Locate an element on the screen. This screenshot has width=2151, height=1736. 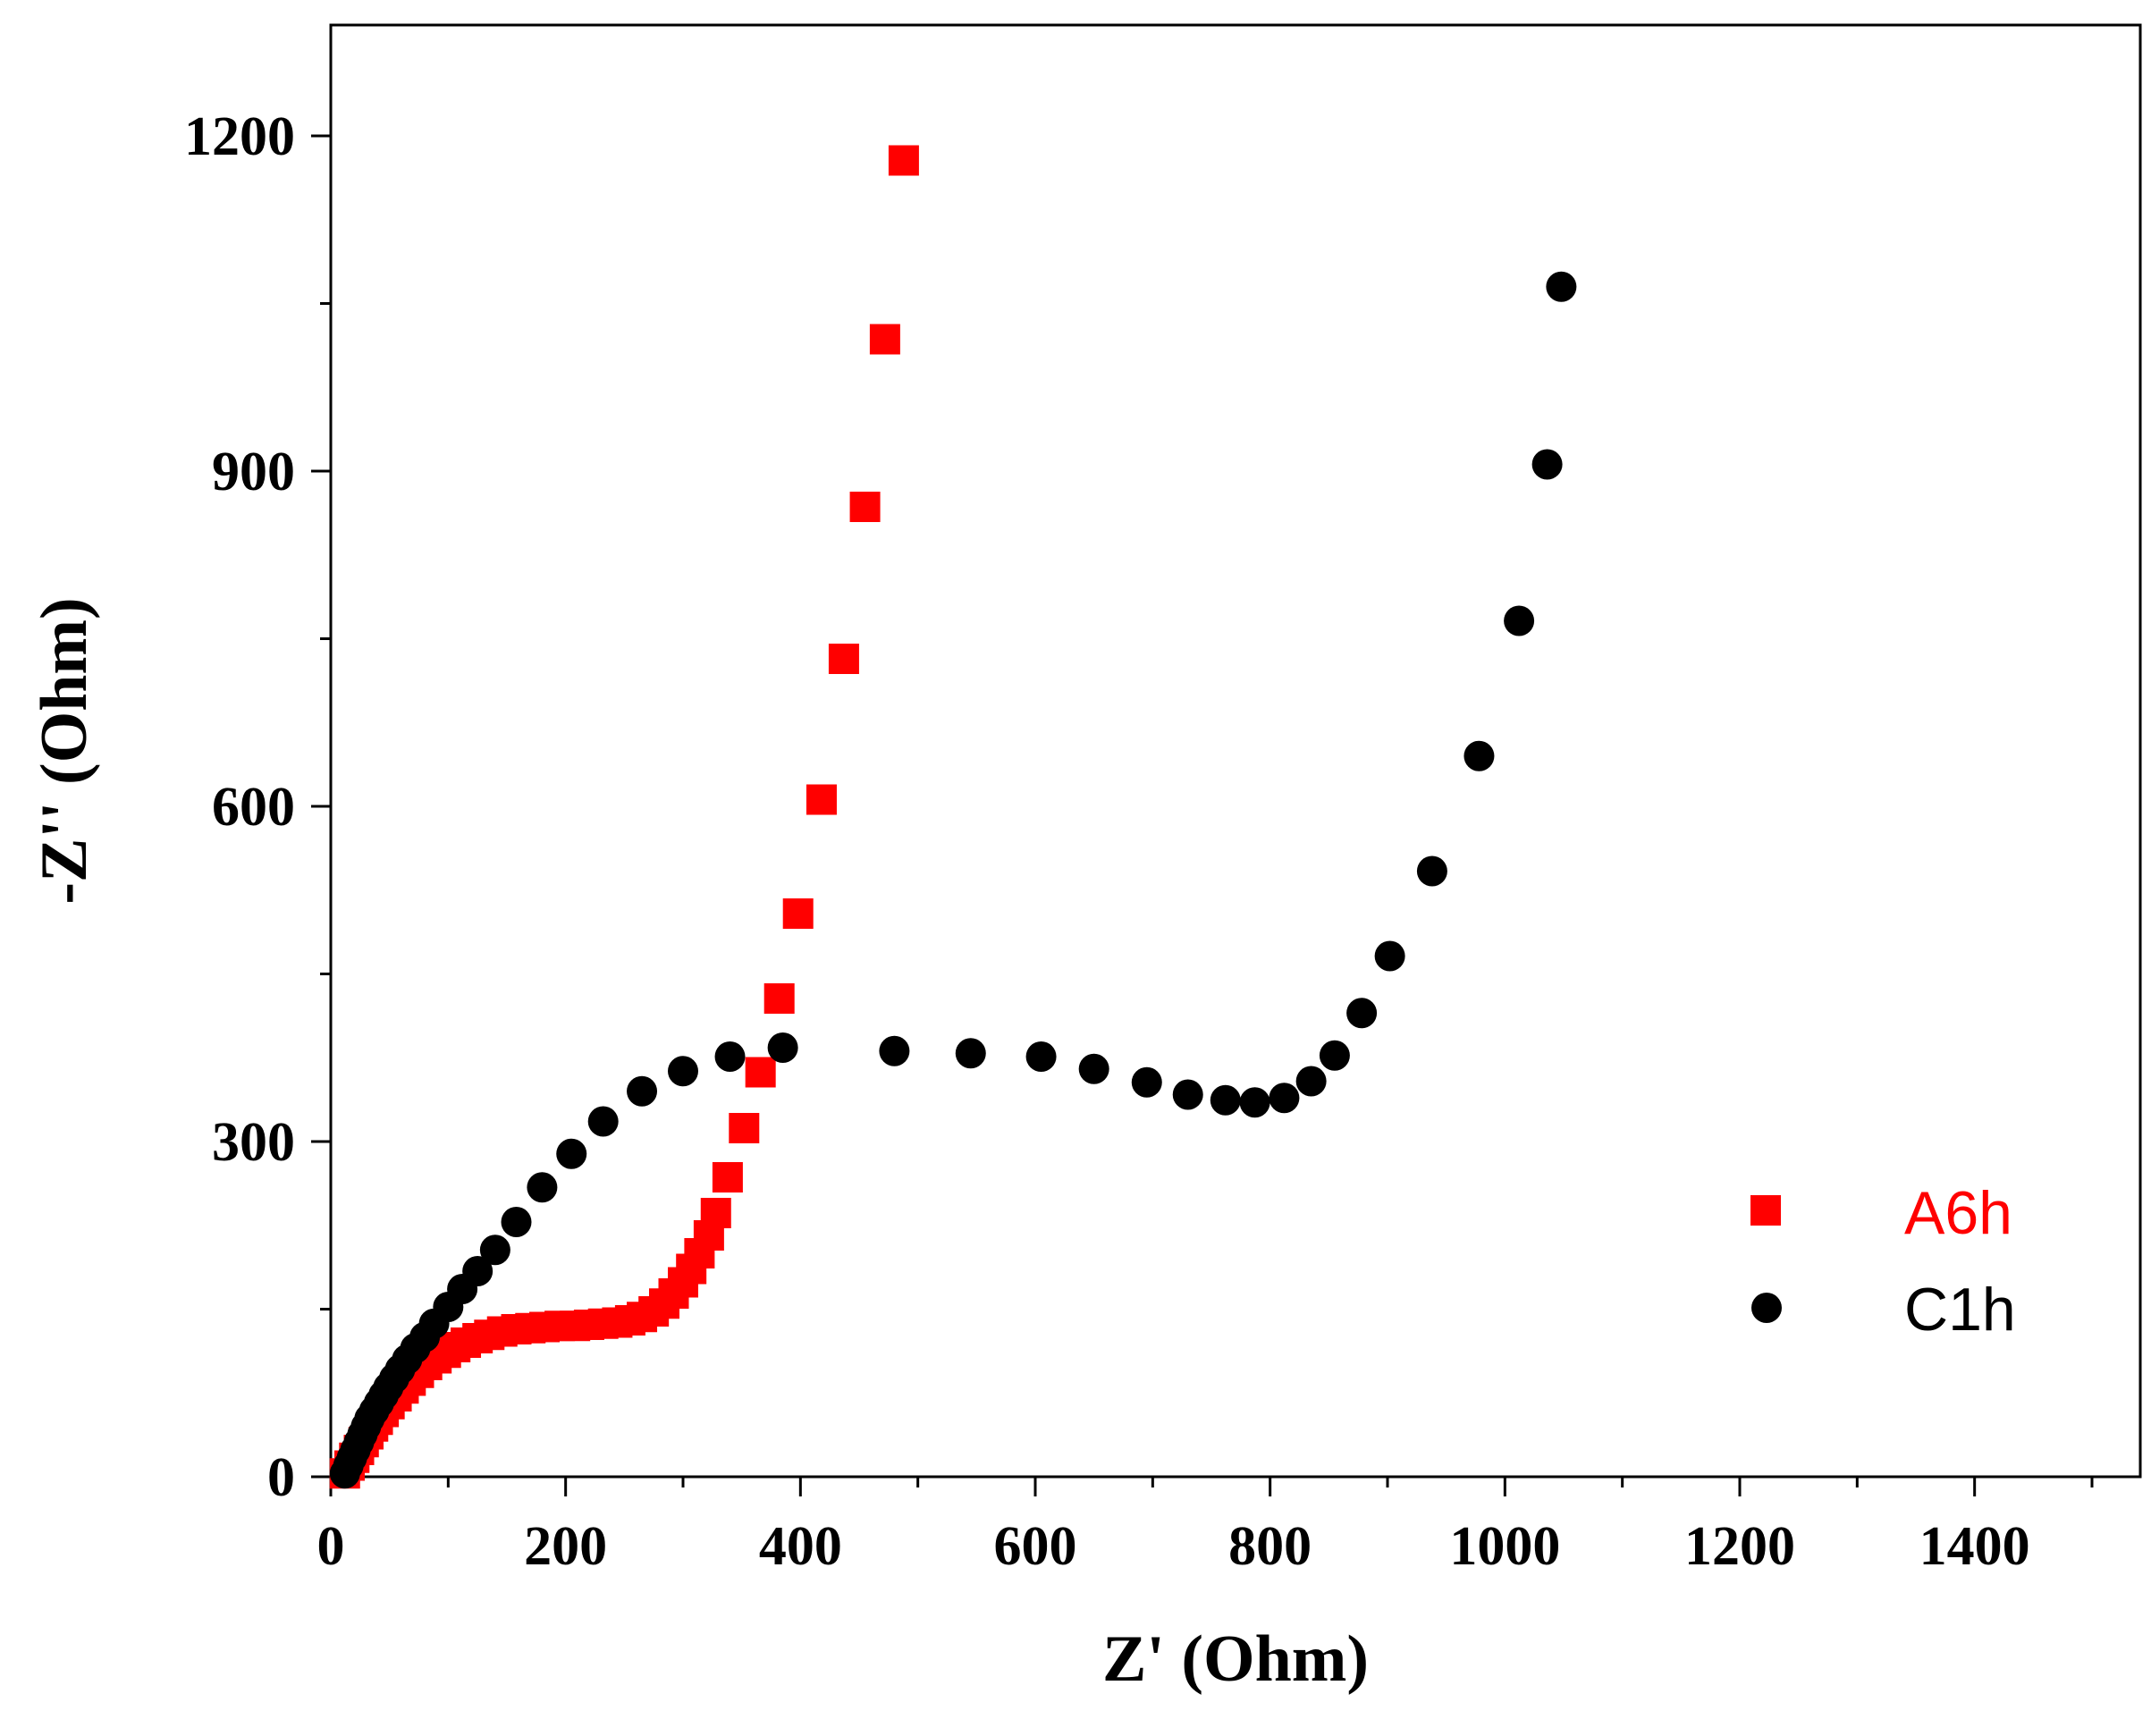
x-tick-label: 600 is located at coordinates (1035, 1546).